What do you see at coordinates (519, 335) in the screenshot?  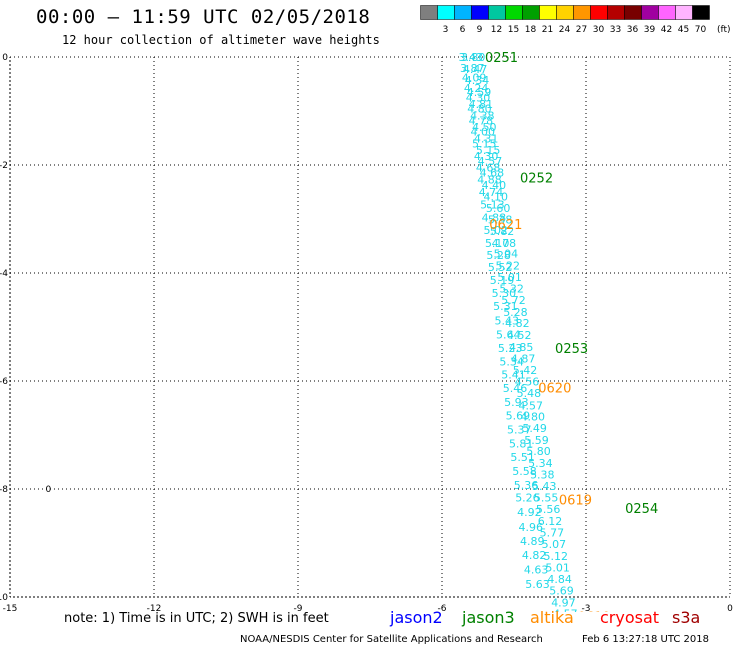 I see `swh-value: 4.52` at bounding box center [519, 335].